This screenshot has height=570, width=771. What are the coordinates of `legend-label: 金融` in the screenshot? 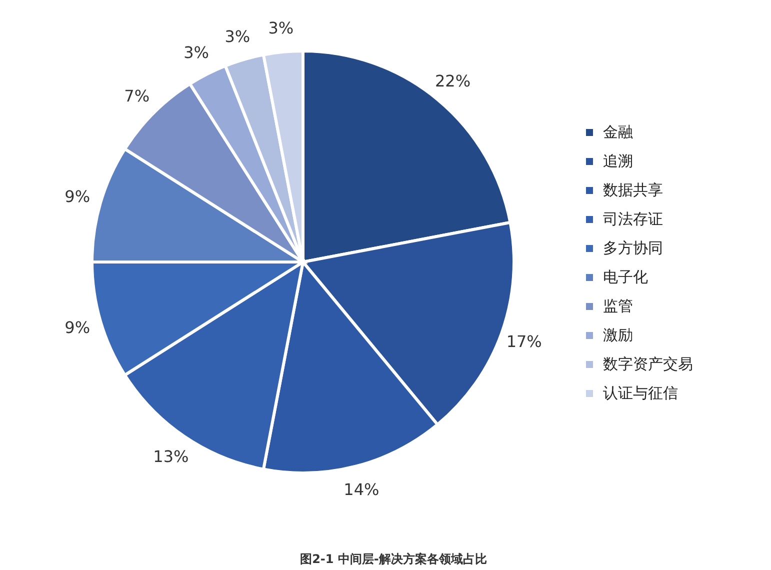 It's located at (618, 132).